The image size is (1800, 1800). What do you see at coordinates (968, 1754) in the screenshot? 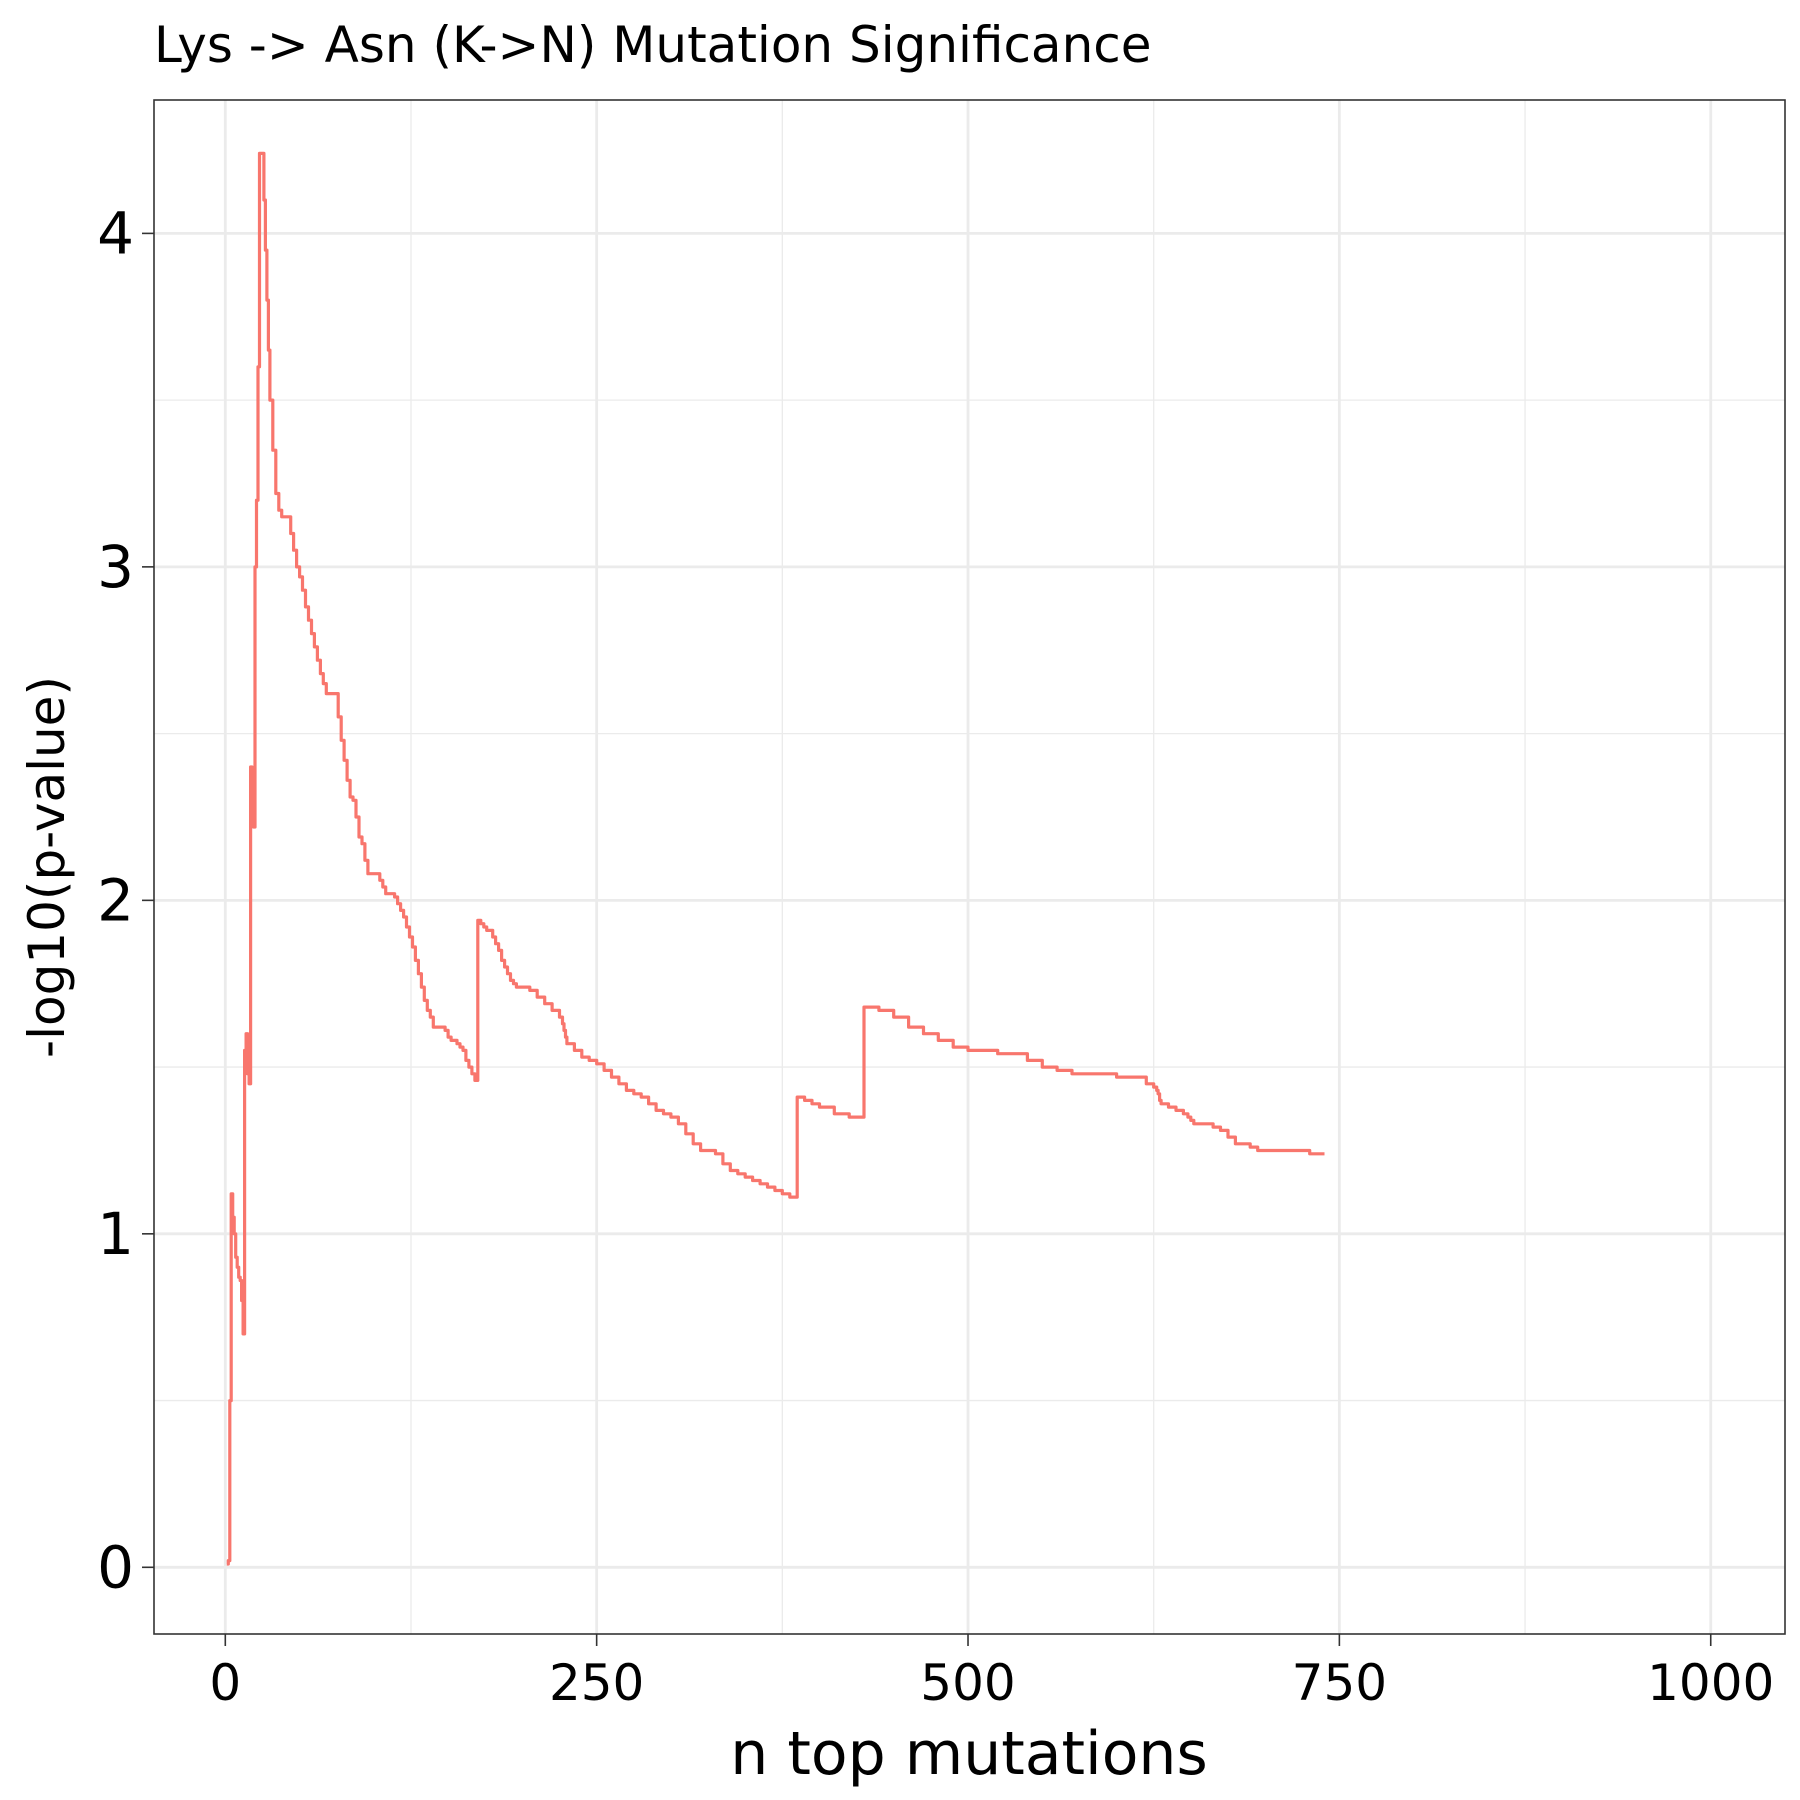
I see `x-axis-title: n top mutations` at bounding box center [968, 1754].